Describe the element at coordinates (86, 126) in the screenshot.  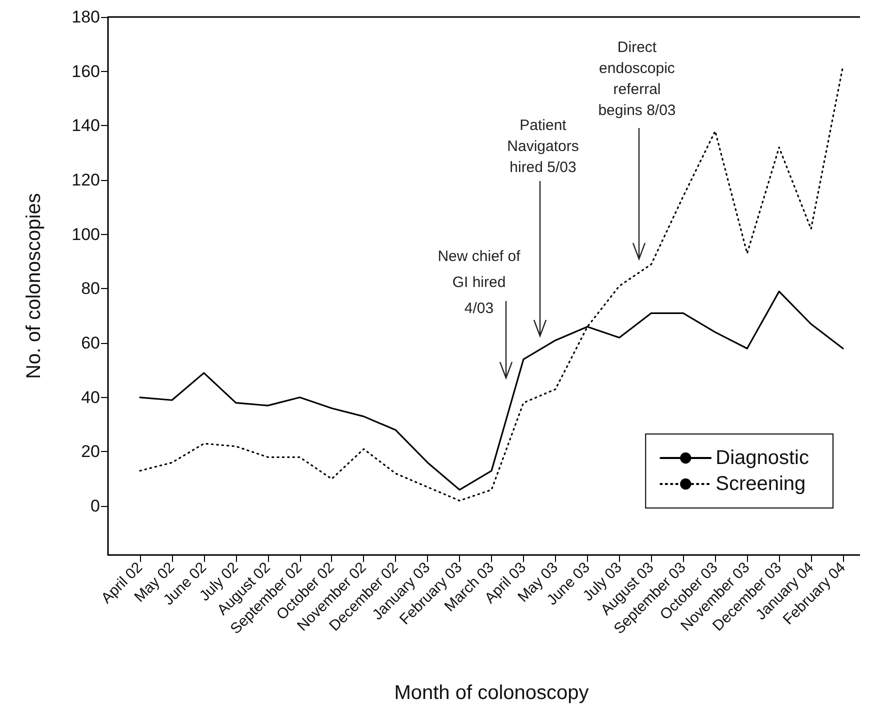
I see `y-tick-label: 140` at that location.